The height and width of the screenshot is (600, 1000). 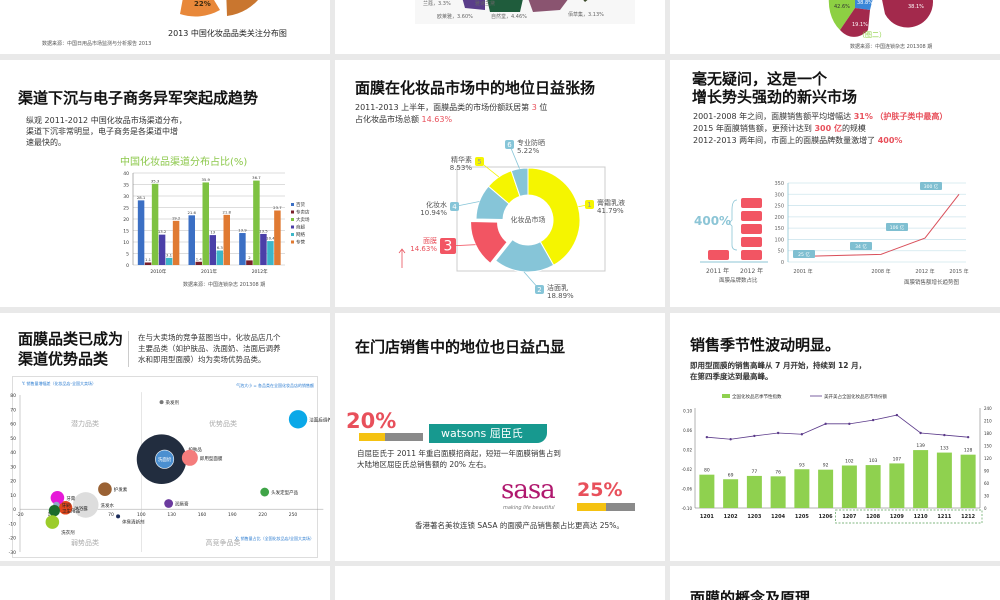 I want to click on data-label: 69, so click(x=731, y=475).